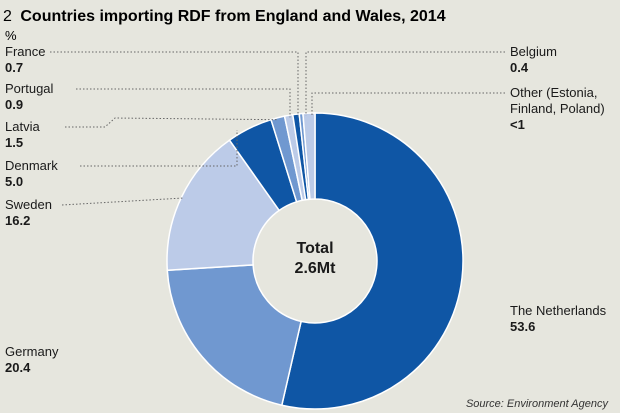  What do you see at coordinates (234, 335) in the screenshot?
I see `slice-germany` at bounding box center [234, 335].